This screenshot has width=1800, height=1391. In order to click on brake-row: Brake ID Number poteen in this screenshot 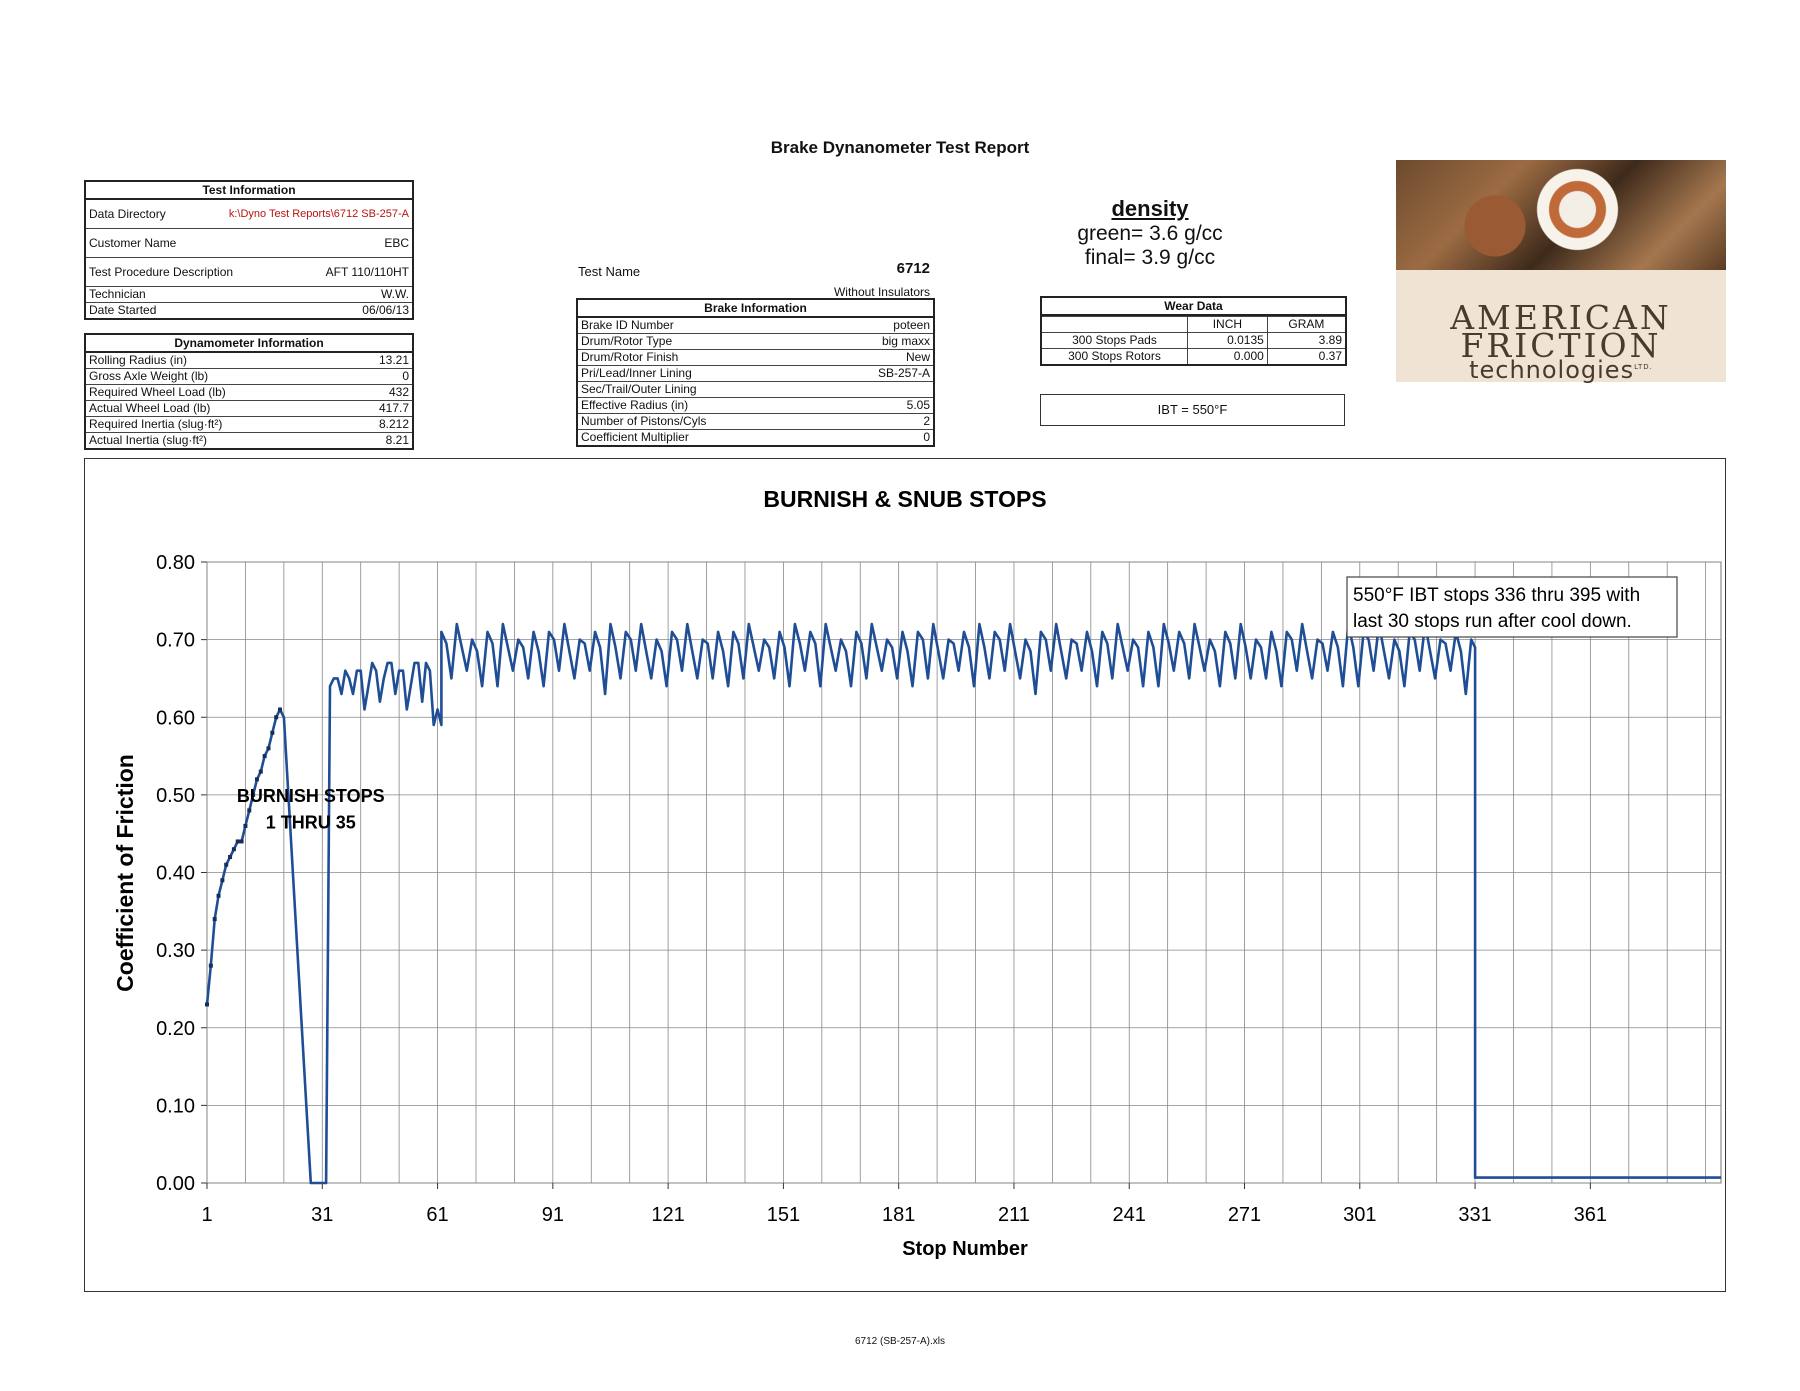, I will do `click(755, 326)`.